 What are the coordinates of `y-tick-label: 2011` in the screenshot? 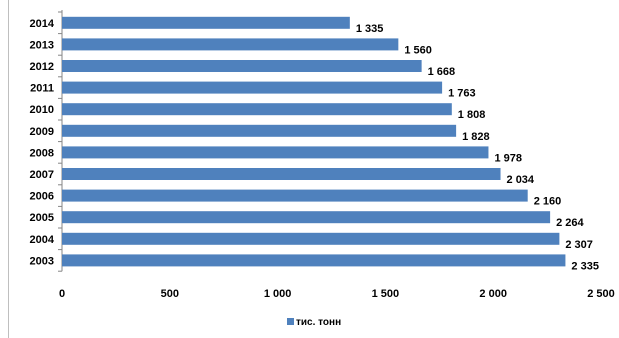 It's located at (42, 89).